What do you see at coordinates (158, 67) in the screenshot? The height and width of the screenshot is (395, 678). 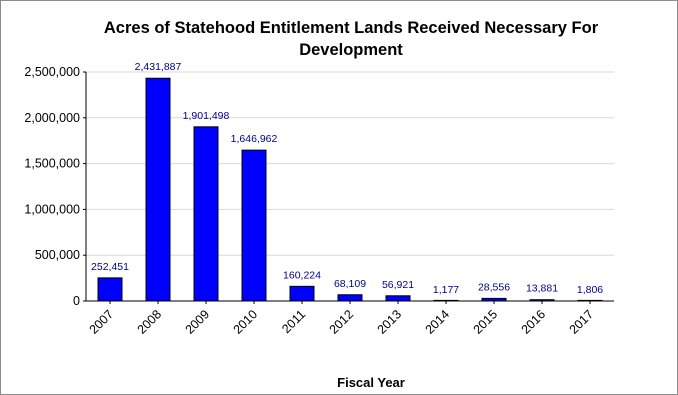 I see `data-label-2008: 2,431,887` at bounding box center [158, 67].